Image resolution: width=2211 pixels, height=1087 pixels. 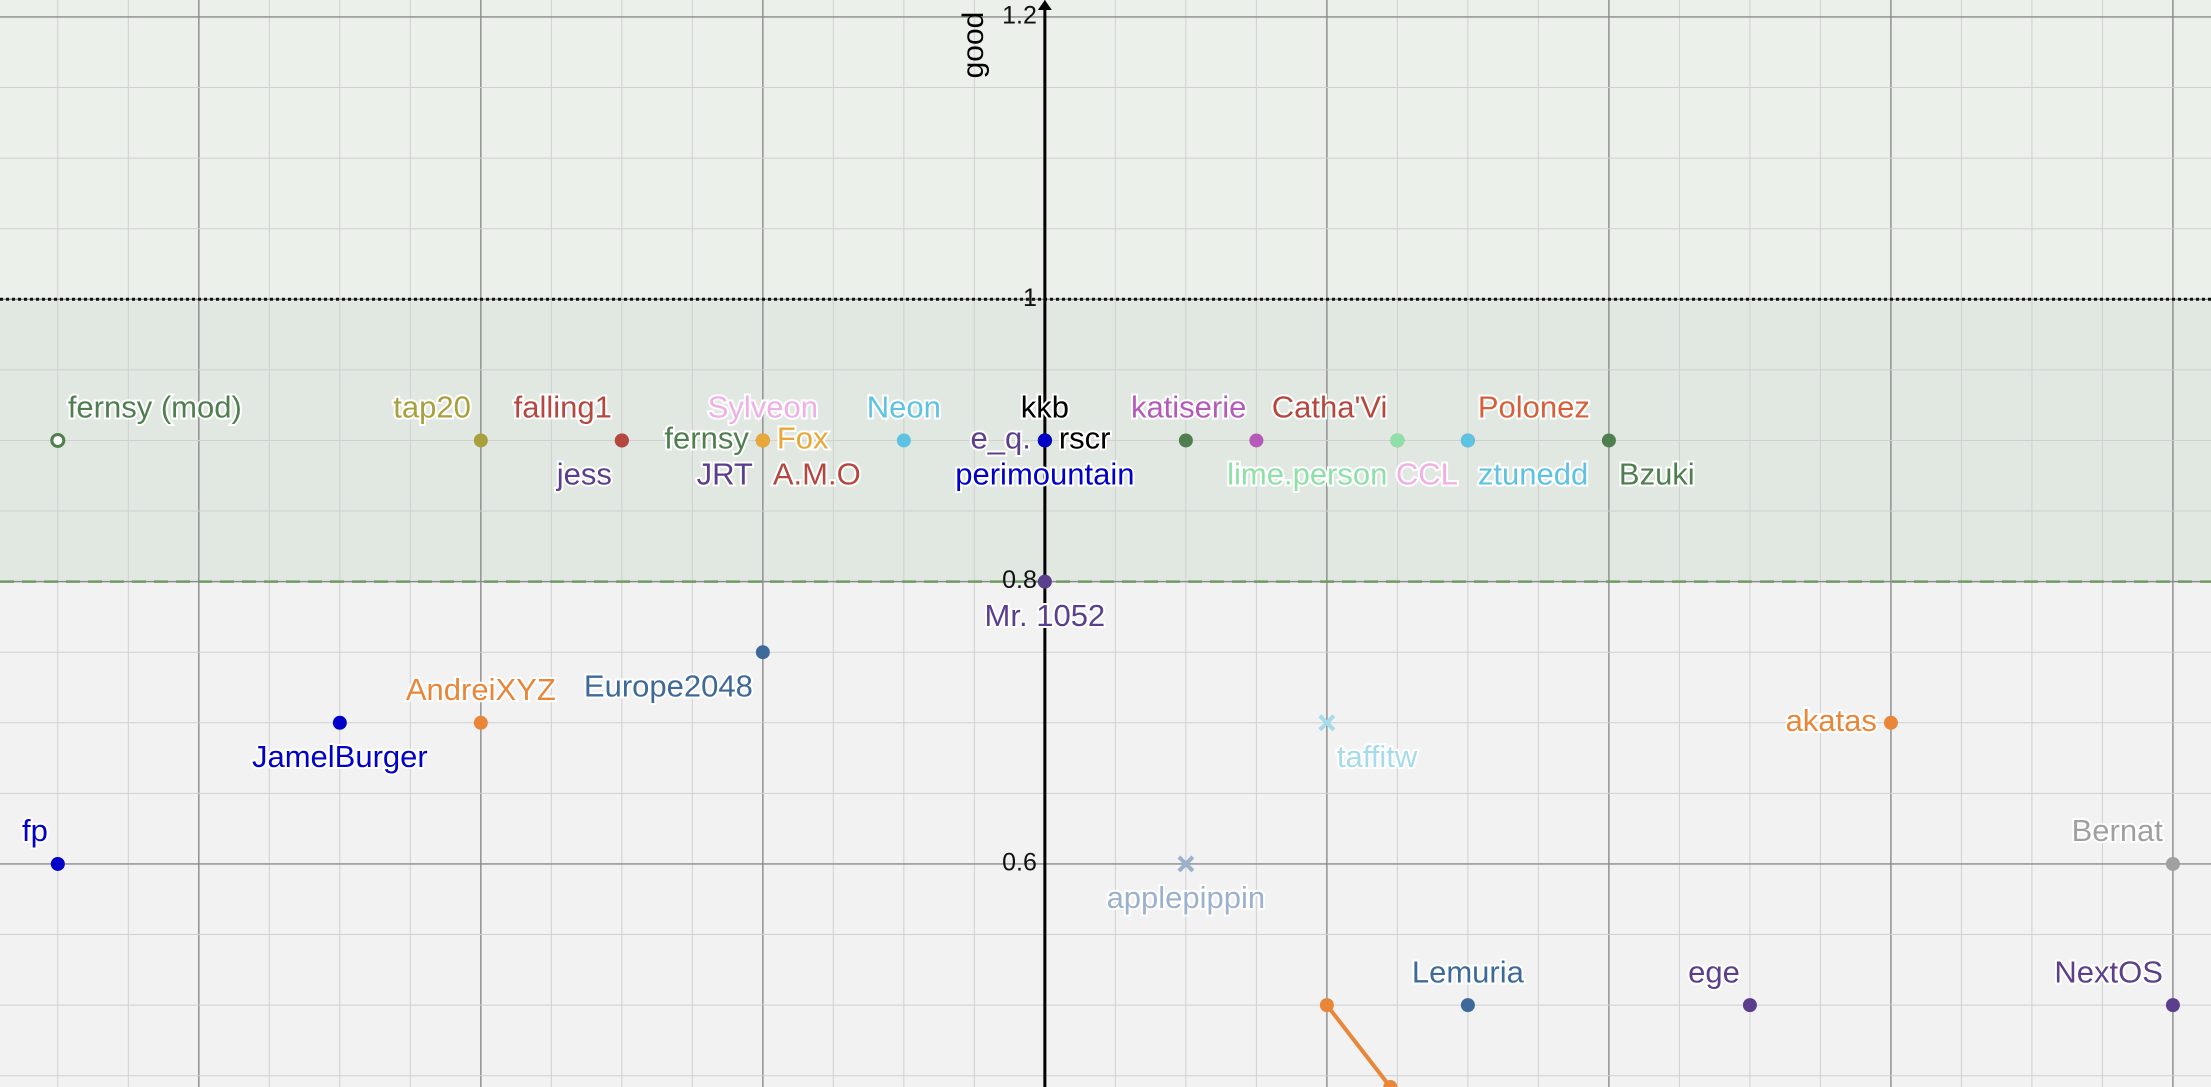 What do you see at coordinates (1019, 580) in the screenshot?
I see `y-tick-label: 0.8` at bounding box center [1019, 580].